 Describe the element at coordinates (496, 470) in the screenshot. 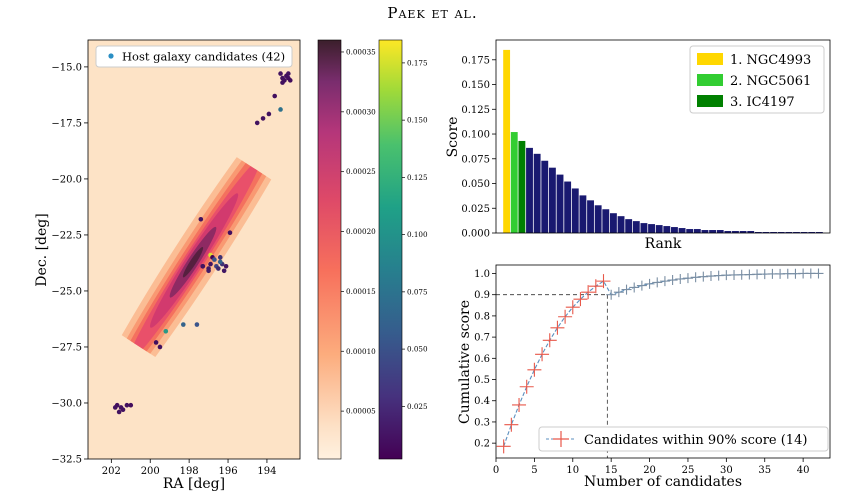

I see `cumulative-xtick-label: 0` at that location.